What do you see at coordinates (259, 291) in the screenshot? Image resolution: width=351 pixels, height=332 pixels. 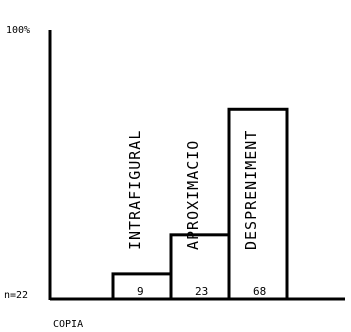 I see `bar-value-label: 68` at bounding box center [259, 291].